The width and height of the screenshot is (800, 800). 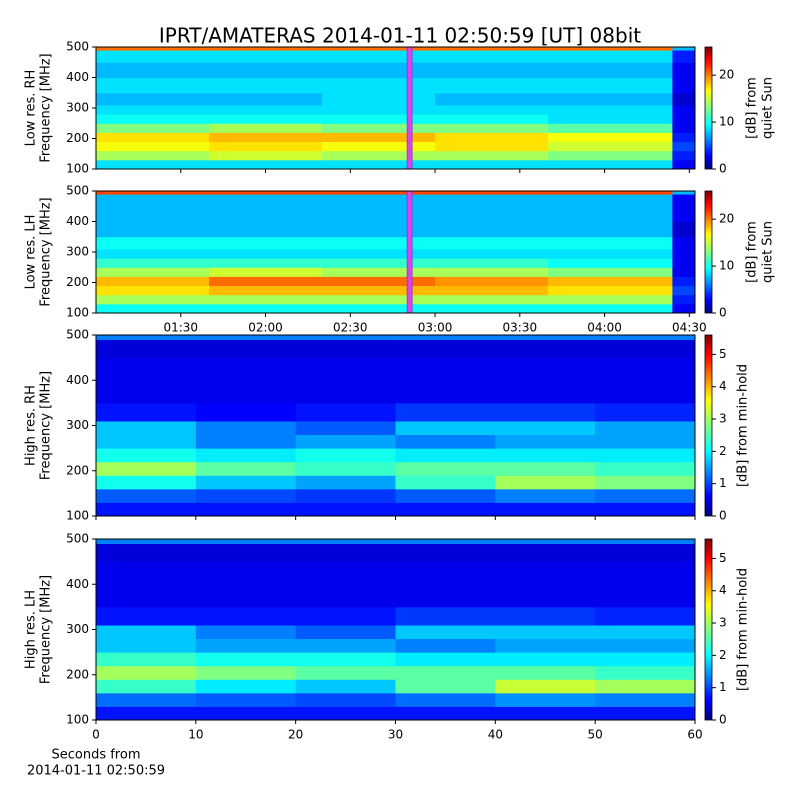 What do you see at coordinates (295, 735) in the screenshot?
I see `x-tick-label: 20` at bounding box center [295, 735].